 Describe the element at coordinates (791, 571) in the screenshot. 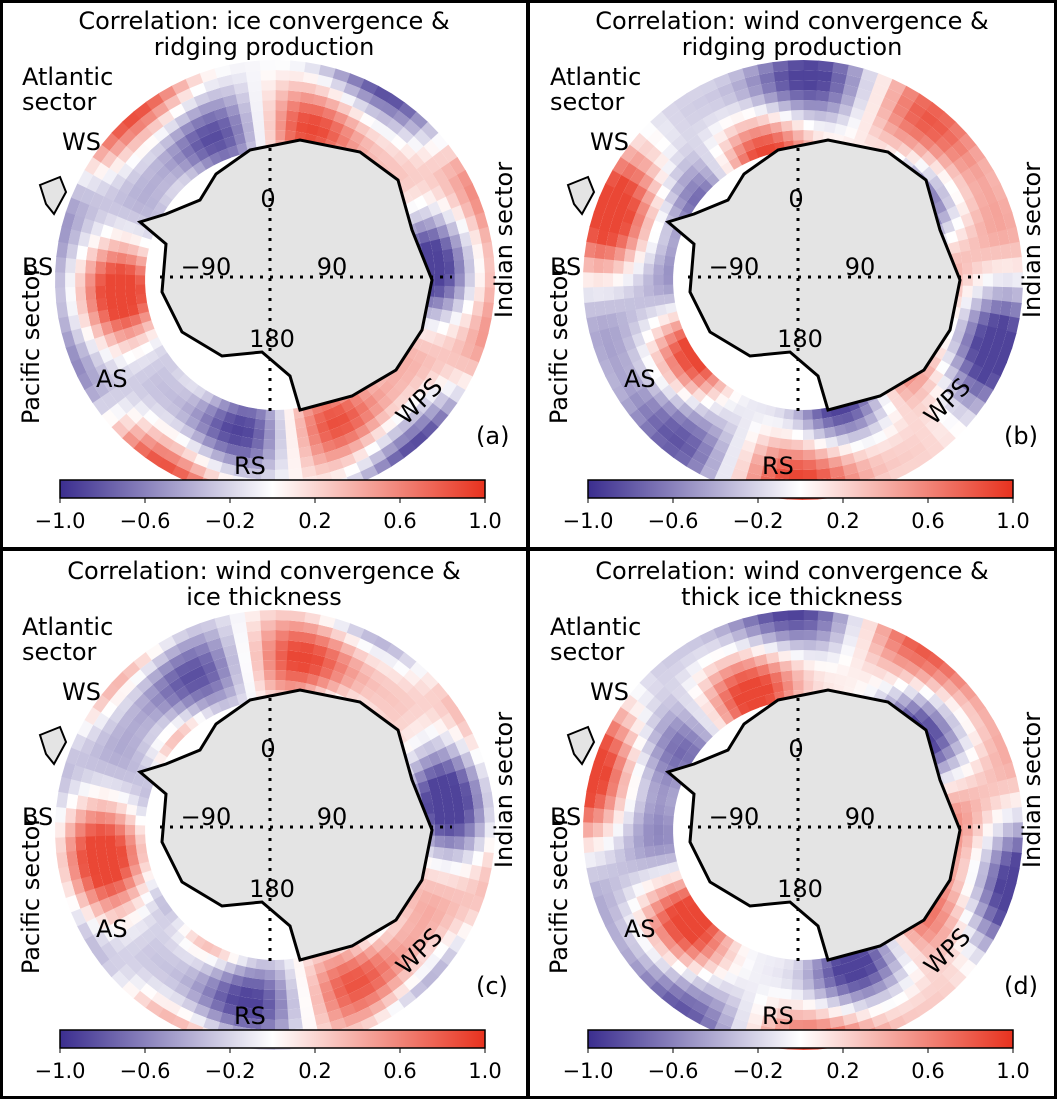

I see `panel-title: Correlation: wind convergence &` at that location.